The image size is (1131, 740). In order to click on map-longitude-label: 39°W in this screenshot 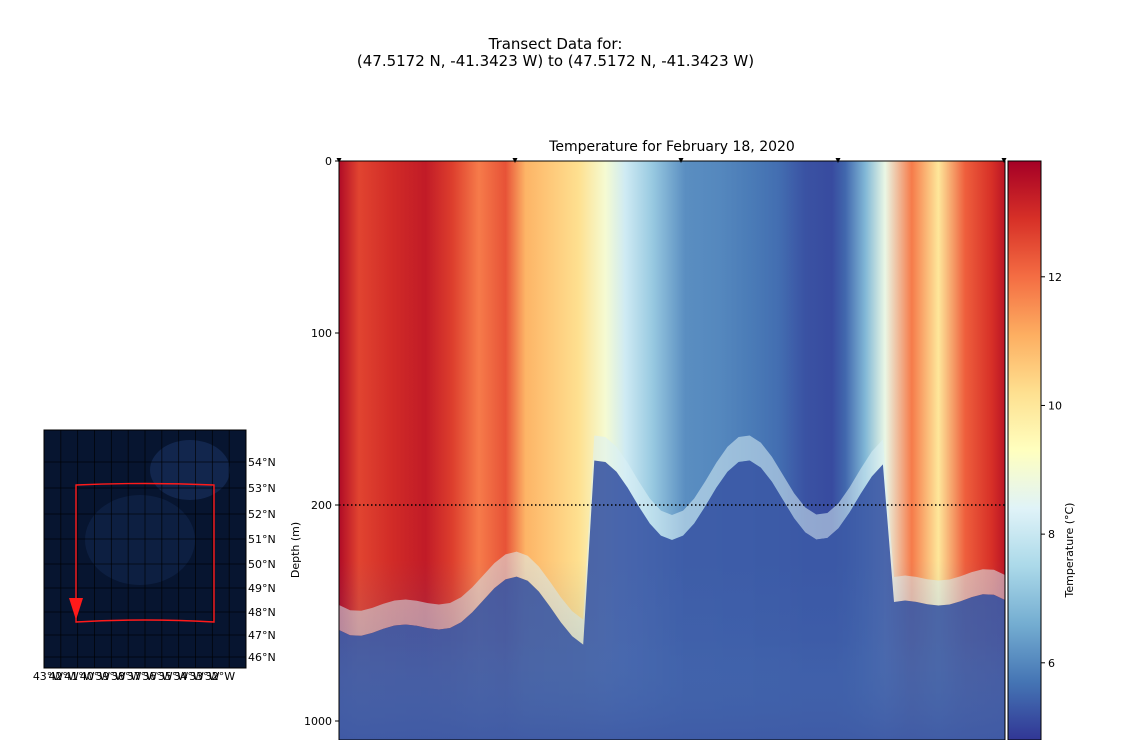, I will do `click(110, 676)`.